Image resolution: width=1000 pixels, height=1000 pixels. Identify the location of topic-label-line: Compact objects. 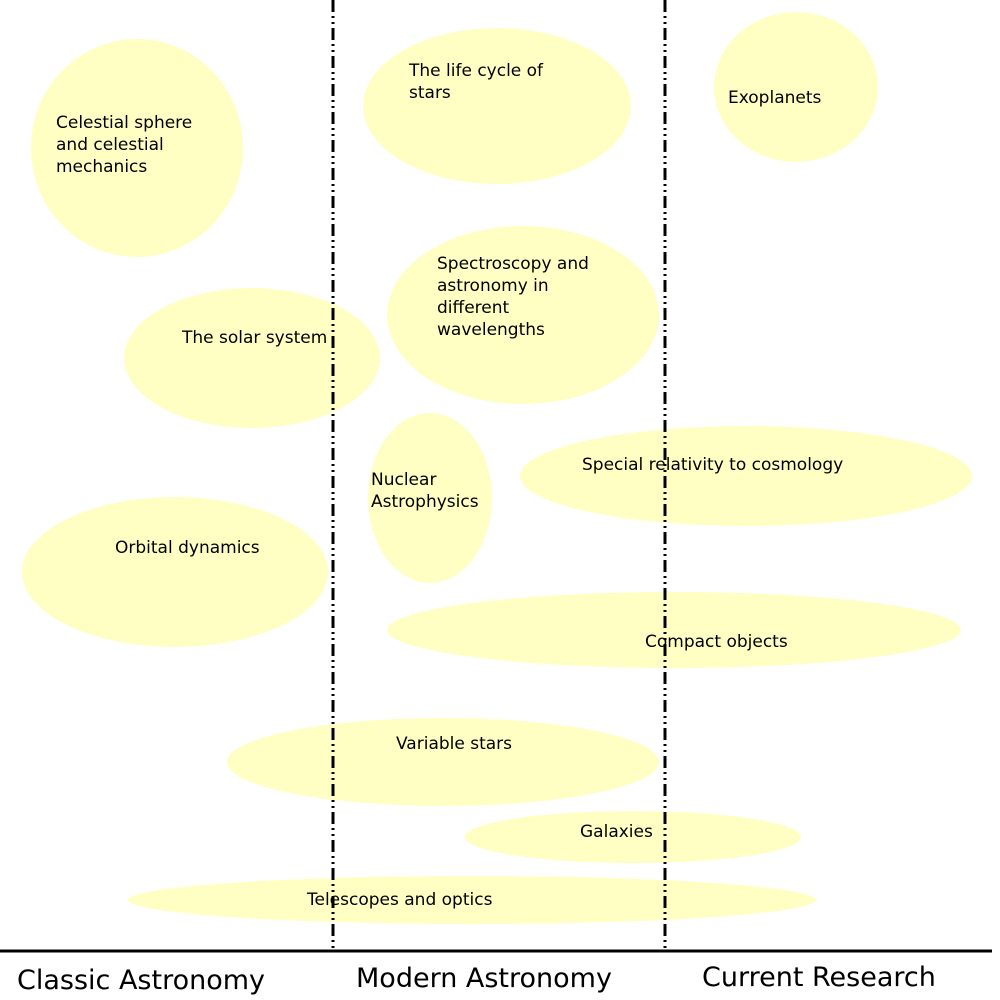
(716, 642).